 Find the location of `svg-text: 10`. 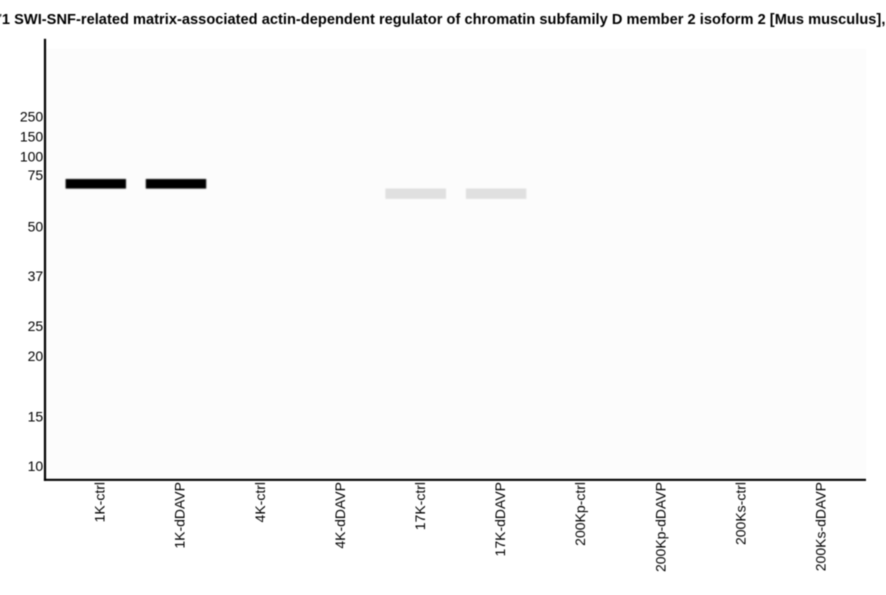

svg-text: 10 is located at coordinates (36, 466).